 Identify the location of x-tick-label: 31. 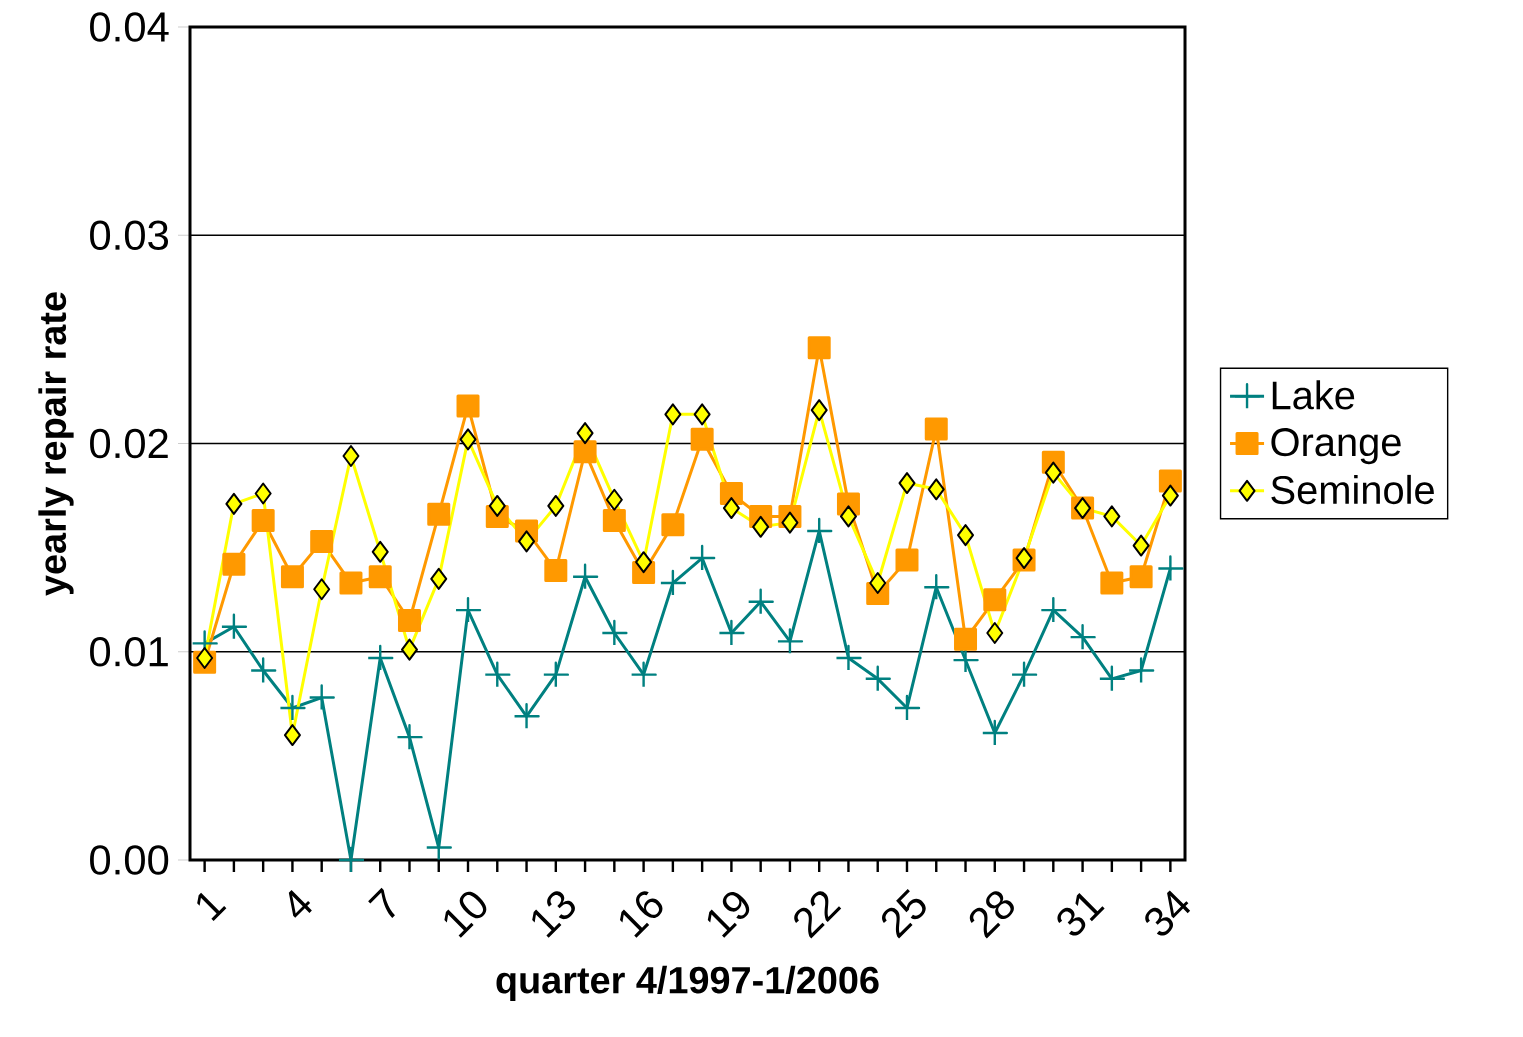
(1081, 914).